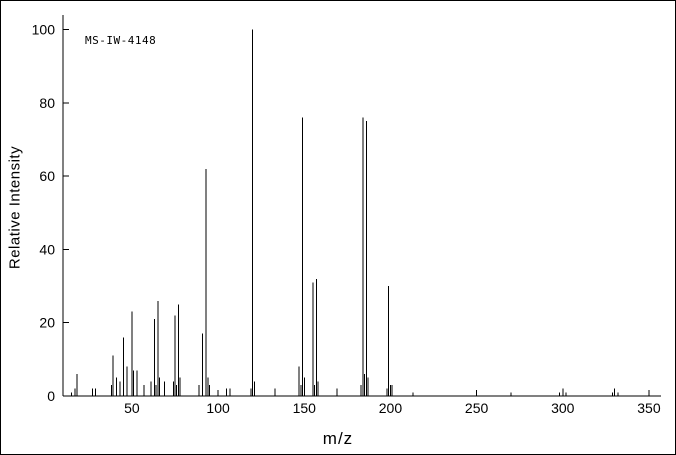  What do you see at coordinates (47, 176) in the screenshot?
I see `y-tick-label: 60` at bounding box center [47, 176].